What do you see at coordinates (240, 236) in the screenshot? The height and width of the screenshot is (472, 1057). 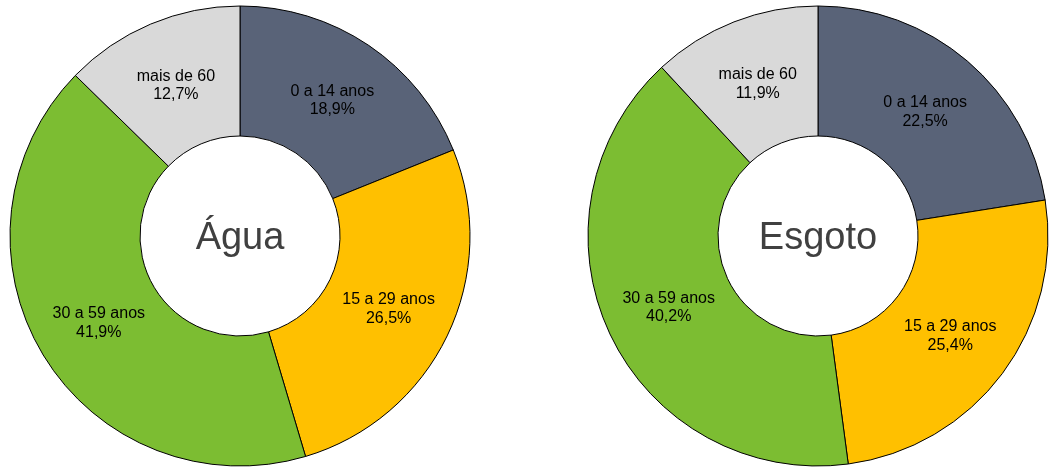 I see `text: Água` at bounding box center [240, 236].